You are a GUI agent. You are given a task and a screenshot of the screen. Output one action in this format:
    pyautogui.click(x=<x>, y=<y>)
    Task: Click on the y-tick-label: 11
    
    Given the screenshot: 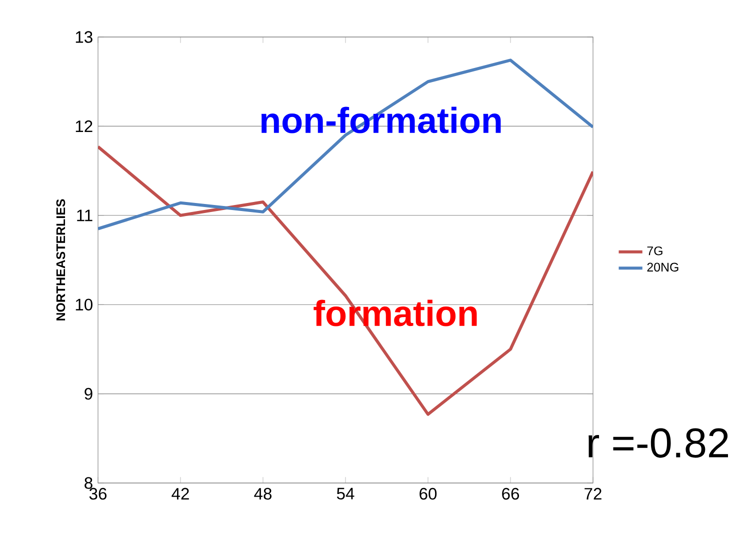 What is the action you would take?
    pyautogui.click(x=84, y=216)
    